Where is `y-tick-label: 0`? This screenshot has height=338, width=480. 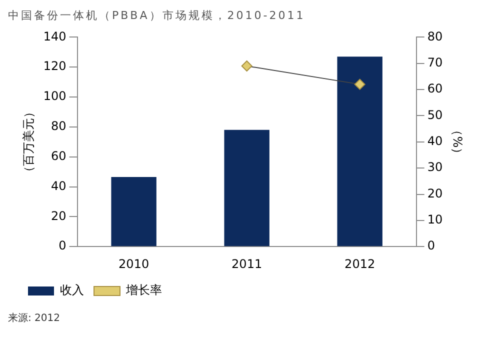
y-tick-label: 0 is located at coordinates (62, 245).